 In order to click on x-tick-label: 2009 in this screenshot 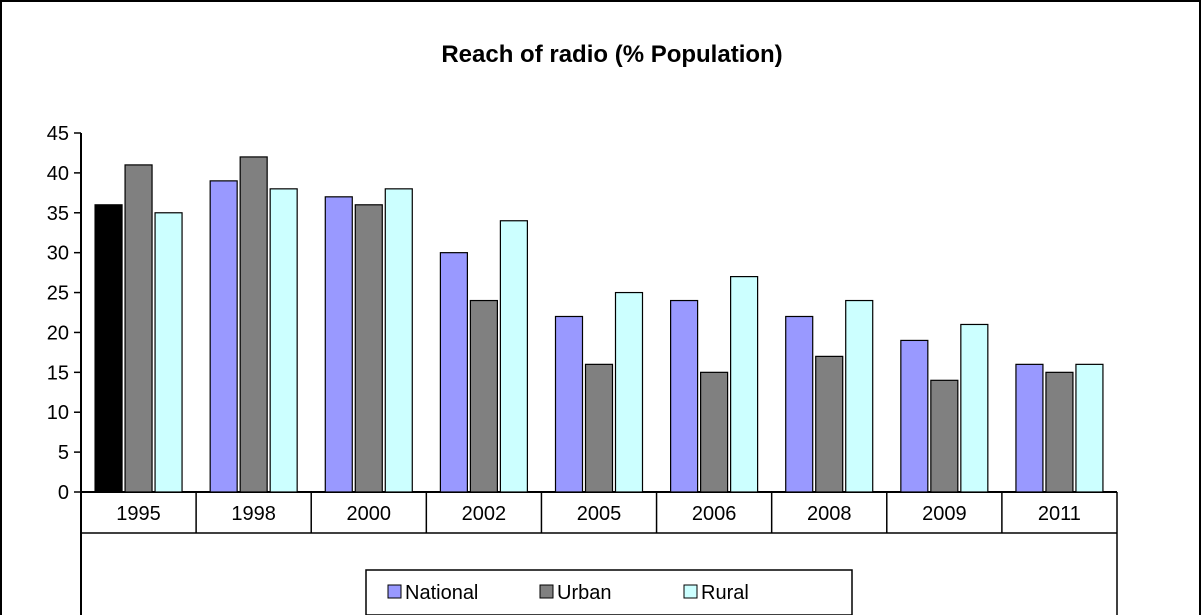, I will do `click(944, 514)`.